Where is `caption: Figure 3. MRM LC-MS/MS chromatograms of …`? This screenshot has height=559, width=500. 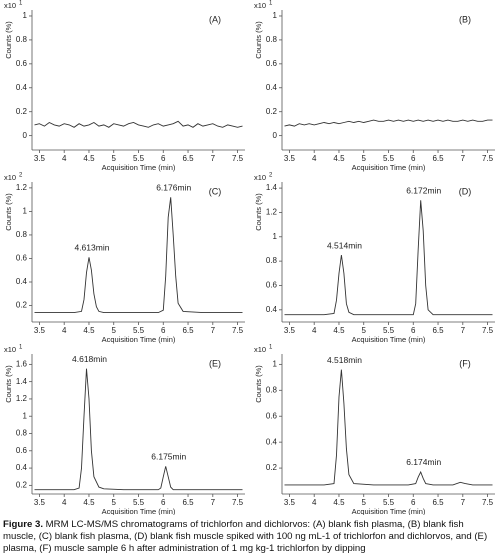 caption: Figure 3. MRM LC-MS/MS chromatograms of … is located at coordinates (250, 537).